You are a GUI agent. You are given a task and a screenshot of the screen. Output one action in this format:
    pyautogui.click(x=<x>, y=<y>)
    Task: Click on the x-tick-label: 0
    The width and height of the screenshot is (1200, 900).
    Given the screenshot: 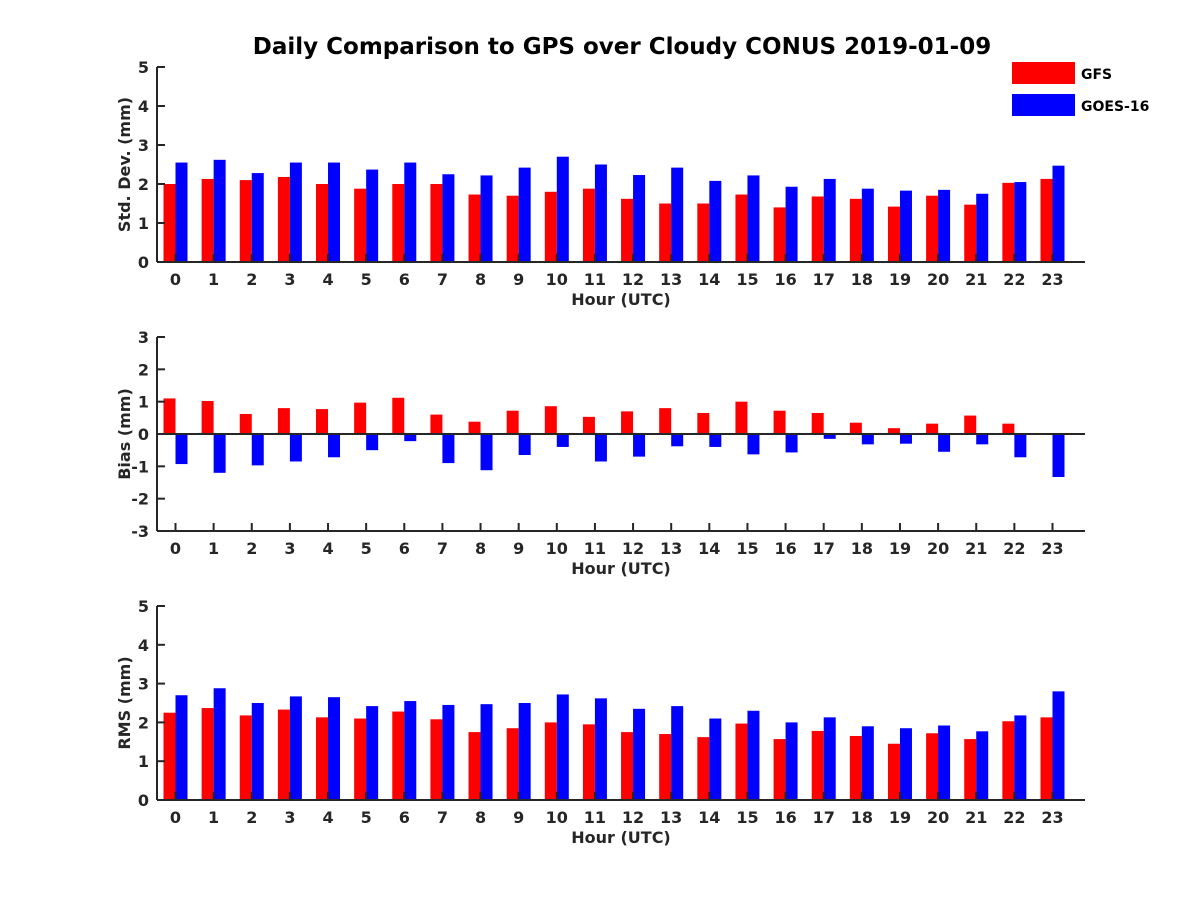 What is the action you would take?
    pyautogui.click(x=175, y=279)
    